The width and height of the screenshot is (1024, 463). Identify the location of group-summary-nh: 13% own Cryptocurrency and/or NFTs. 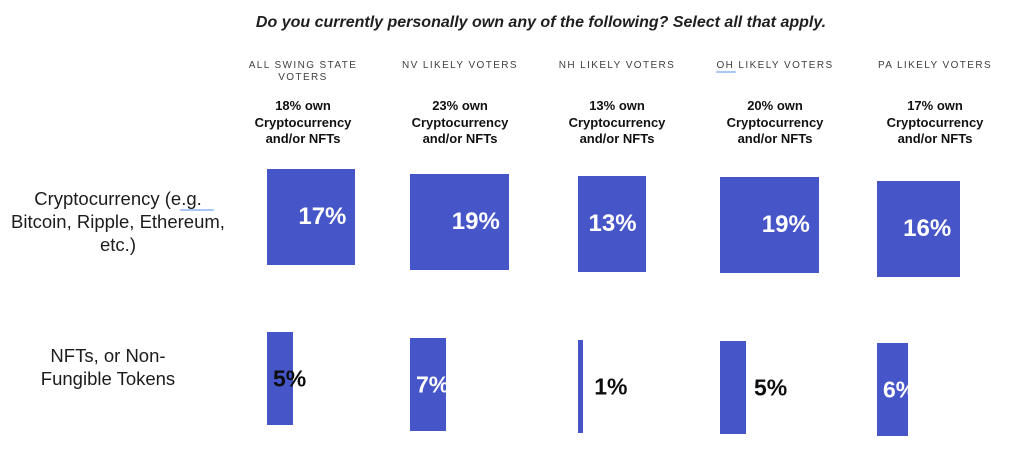
(617, 122).